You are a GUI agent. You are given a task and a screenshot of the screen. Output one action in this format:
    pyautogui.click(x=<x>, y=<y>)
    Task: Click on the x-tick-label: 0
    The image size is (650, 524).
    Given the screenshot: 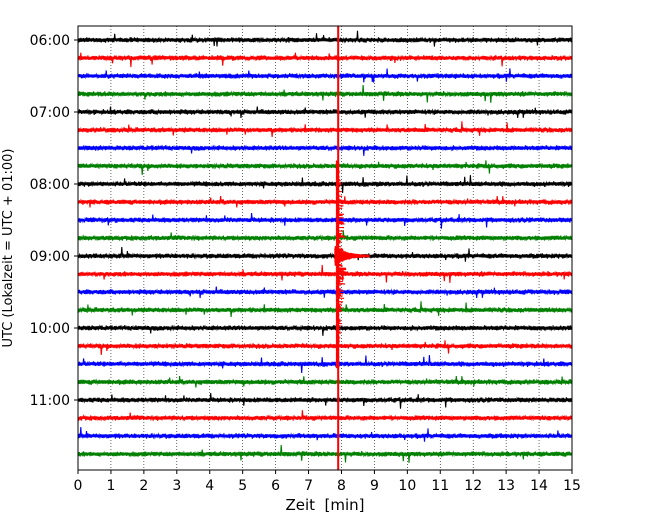 What is the action you would take?
    pyautogui.click(x=78, y=486)
    